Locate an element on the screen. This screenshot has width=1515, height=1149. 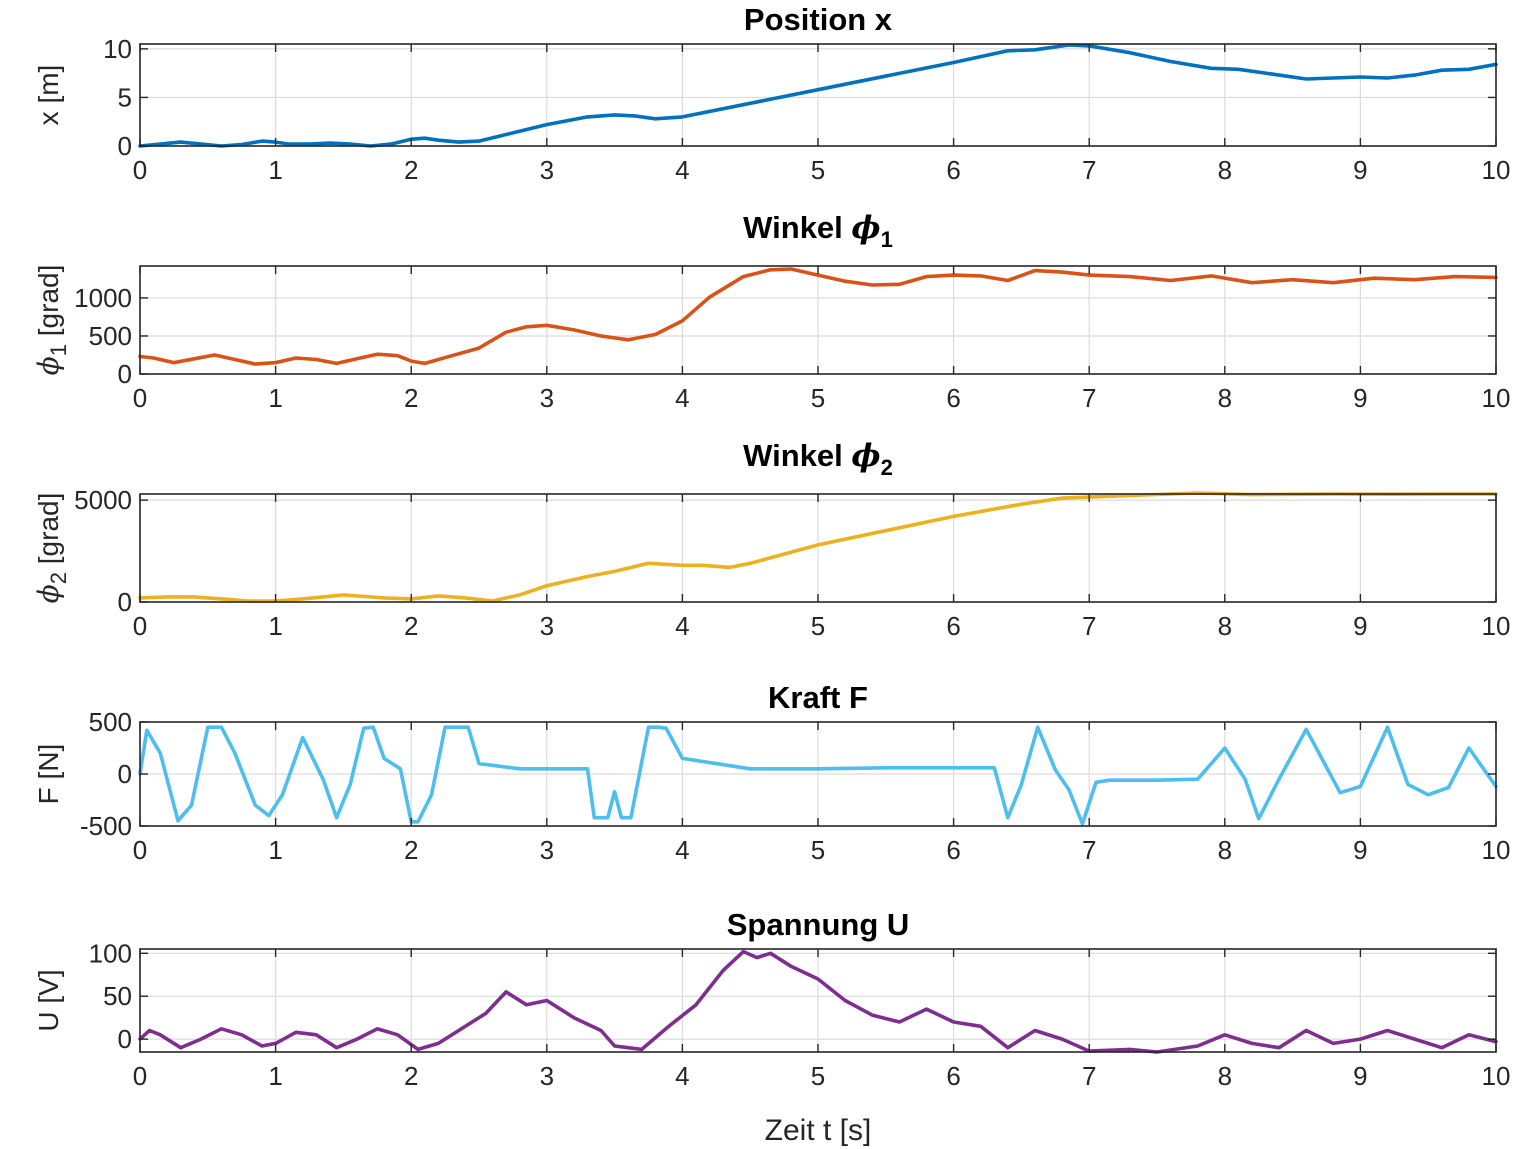
y-tick-label: 5000 is located at coordinates (103, 500).